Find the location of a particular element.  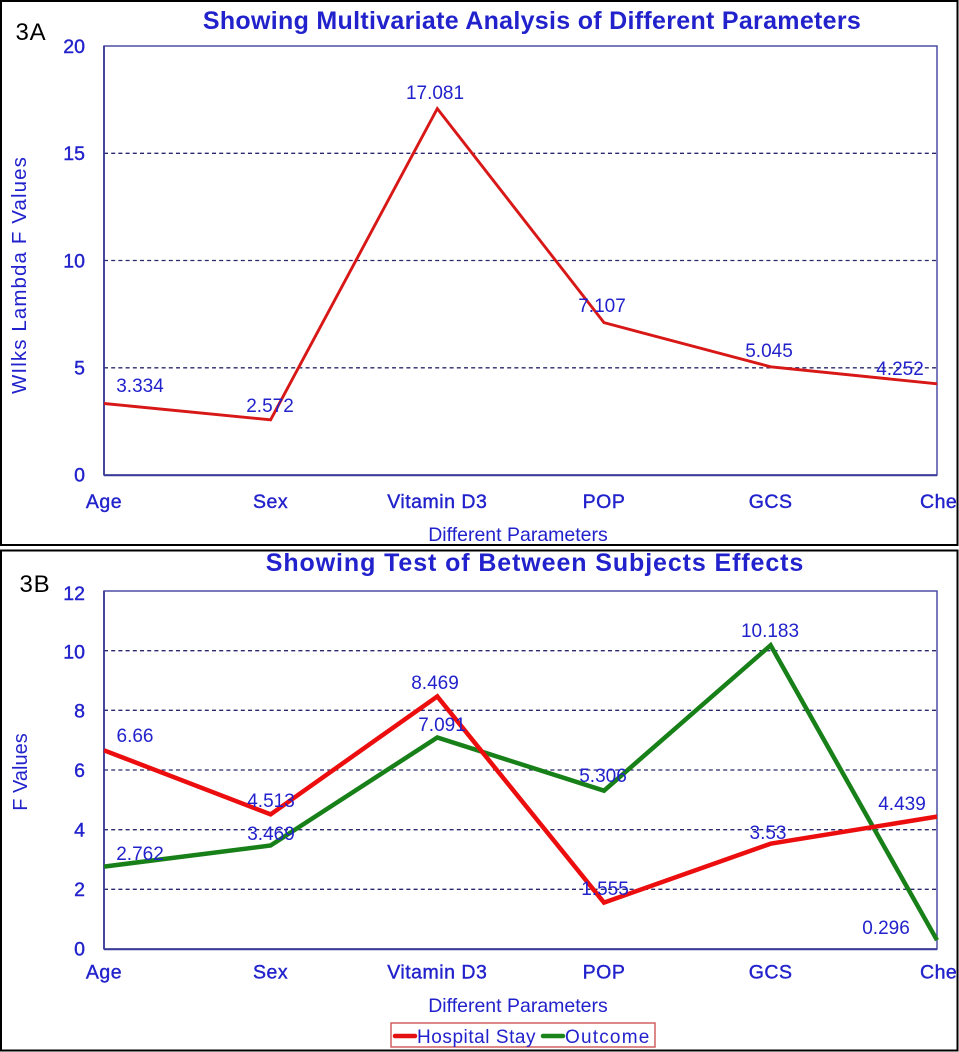

svg-text: 4.513 is located at coordinates (271, 801).